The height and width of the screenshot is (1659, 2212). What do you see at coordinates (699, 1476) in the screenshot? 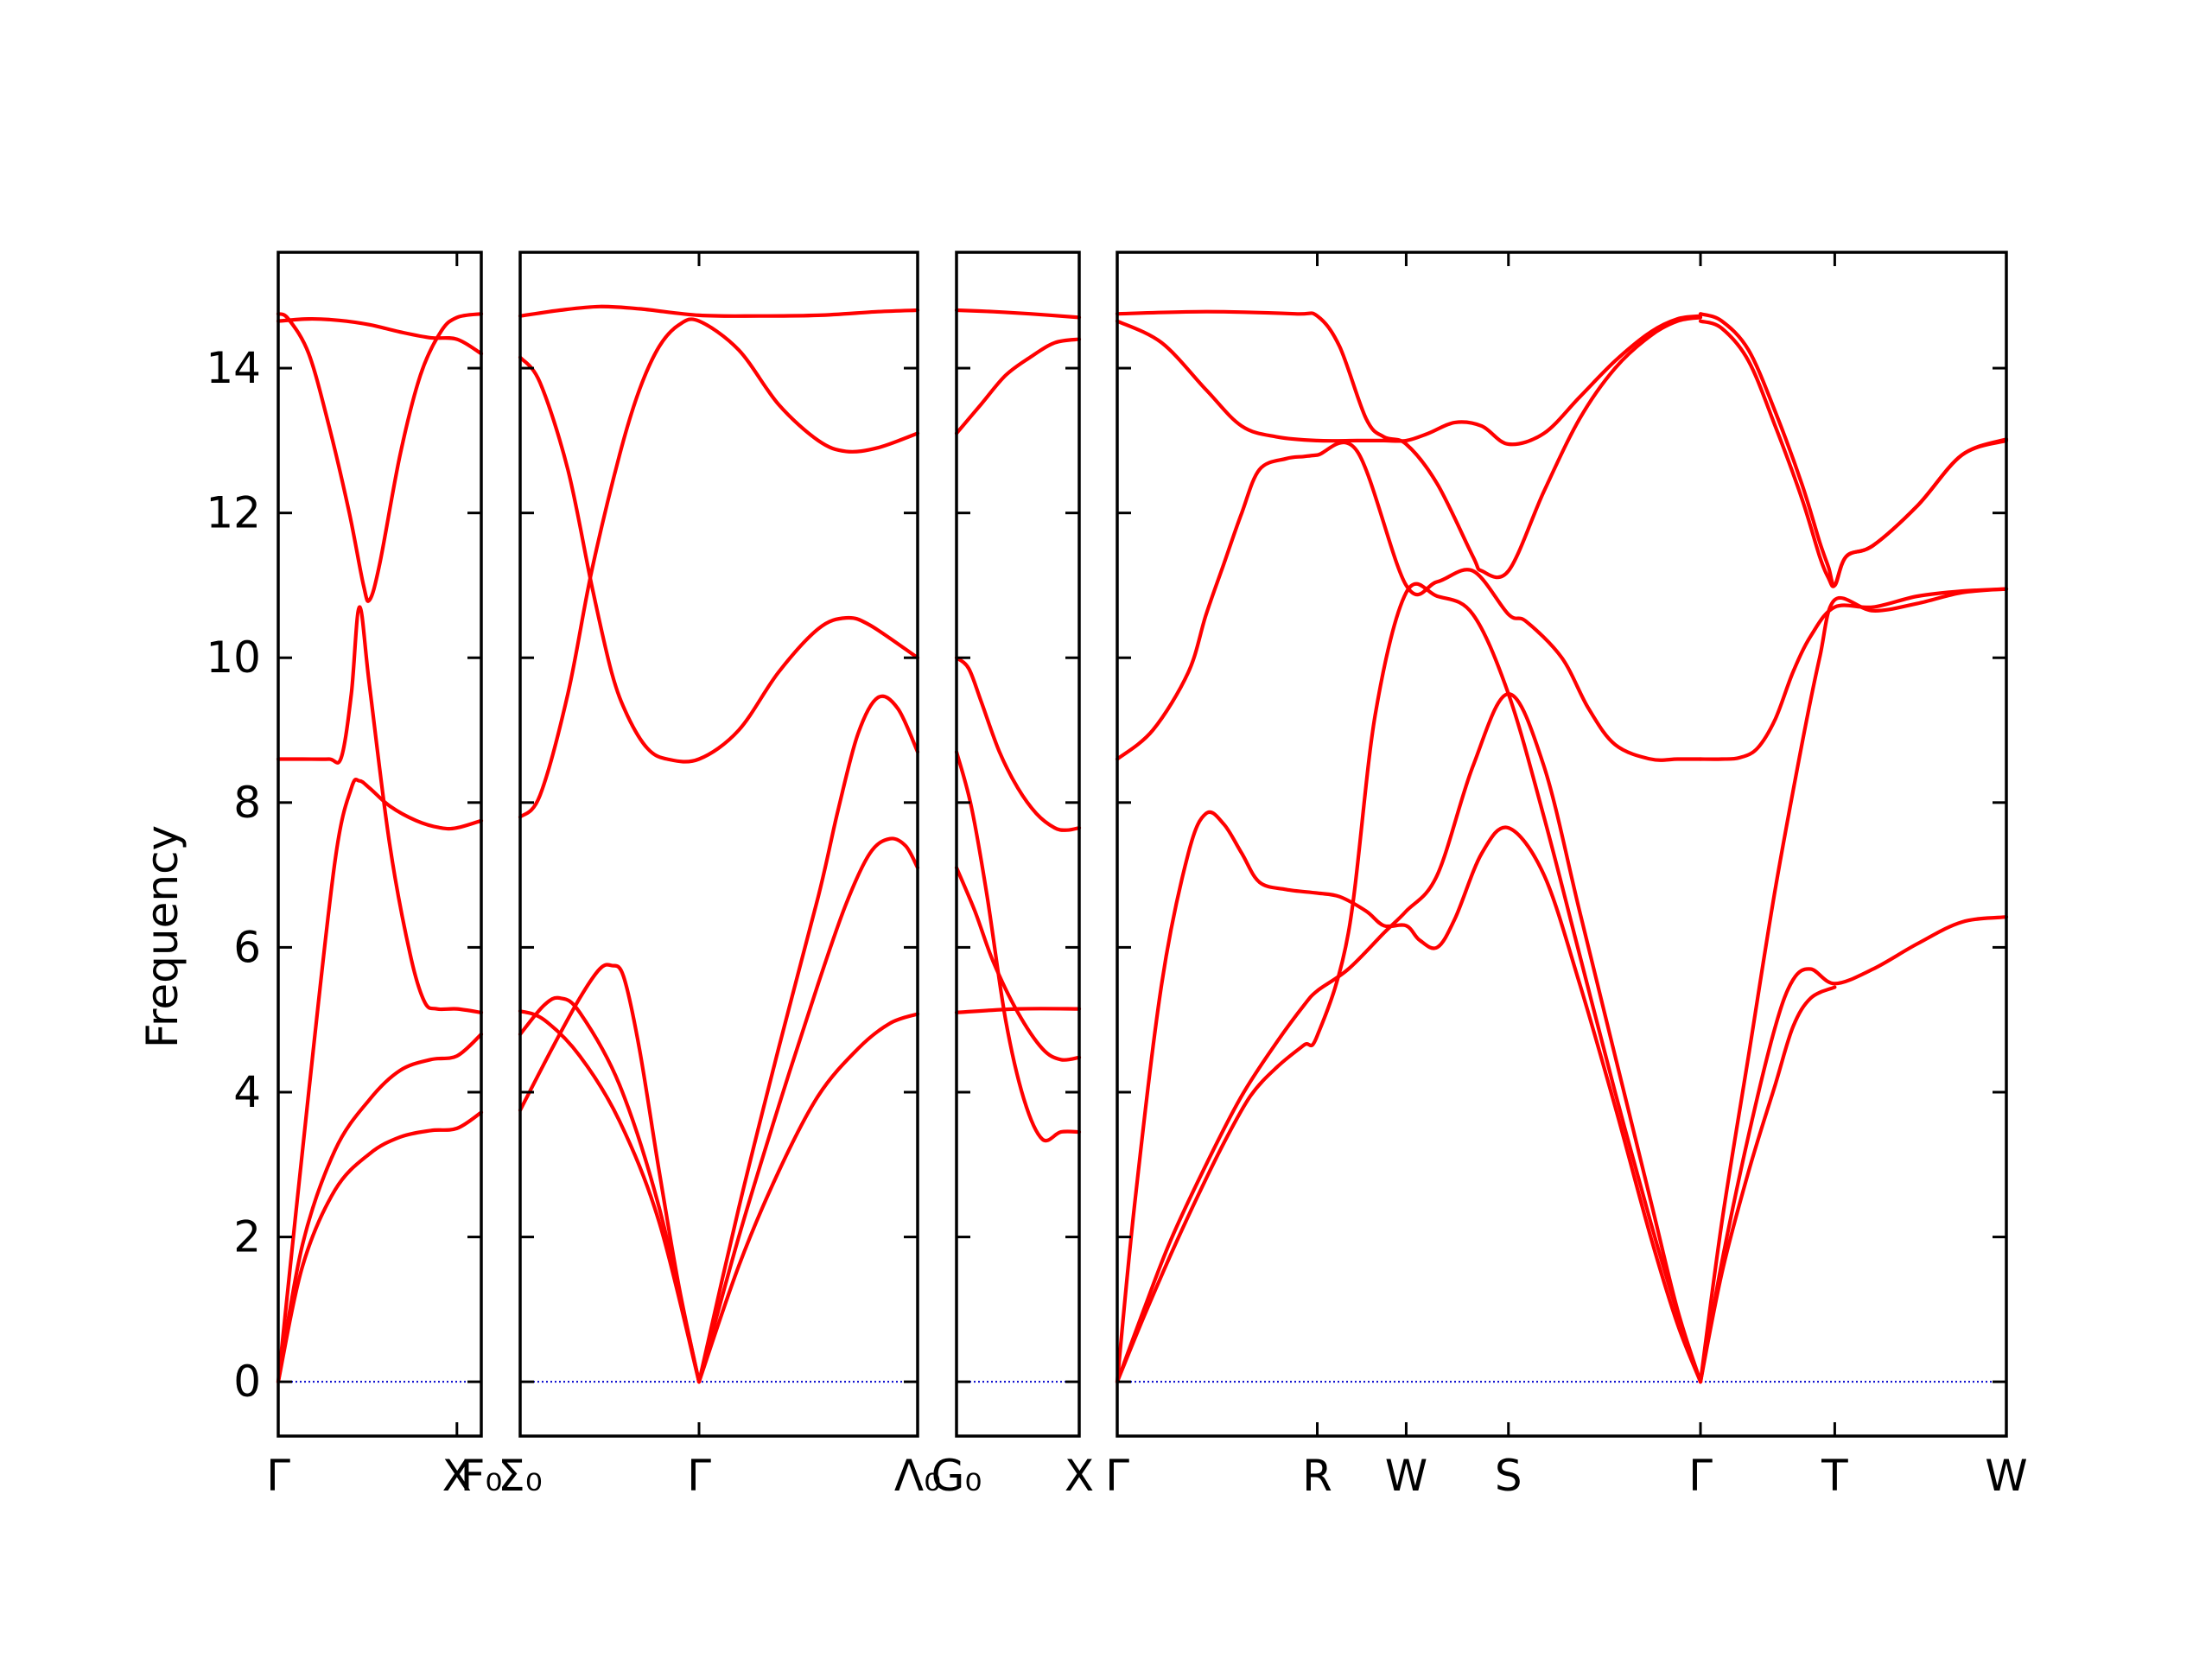
I see `xtick-label-panel-2: Γ` at bounding box center [699, 1476].